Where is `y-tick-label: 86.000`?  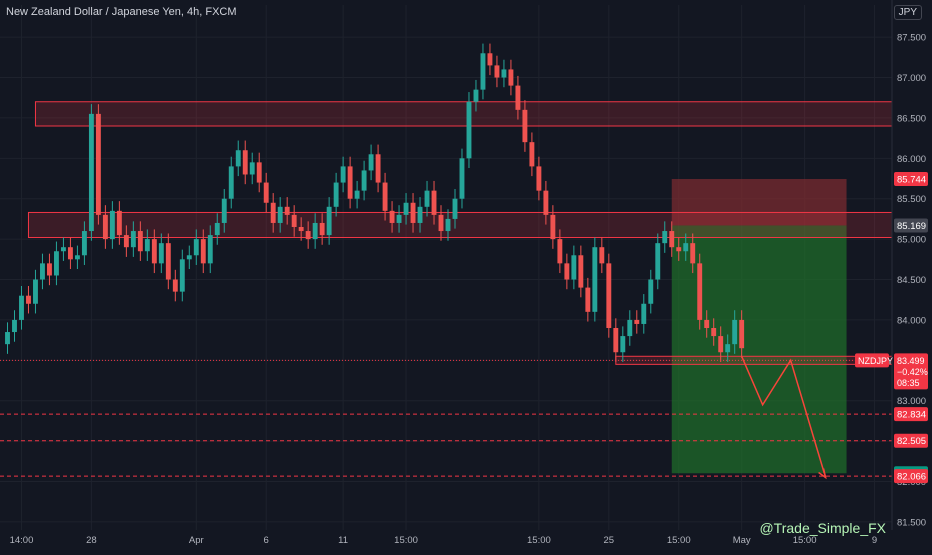
y-tick-label: 86.000 is located at coordinates (911, 159).